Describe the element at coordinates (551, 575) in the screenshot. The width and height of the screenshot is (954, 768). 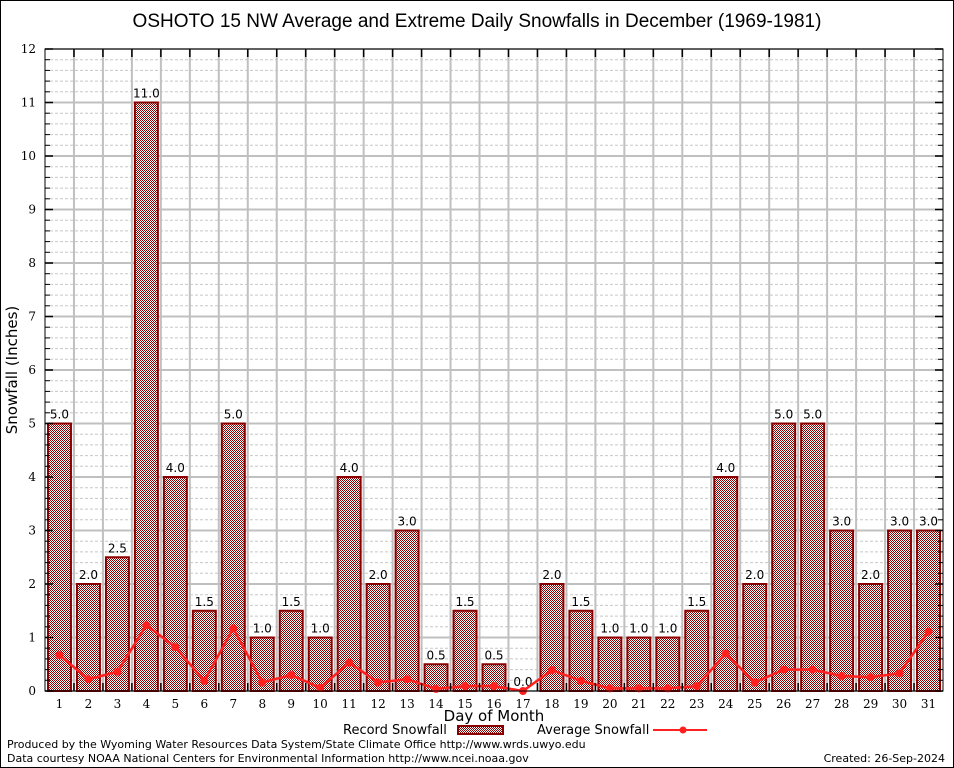
I see `data-label-day-18: 2.0` at that location.